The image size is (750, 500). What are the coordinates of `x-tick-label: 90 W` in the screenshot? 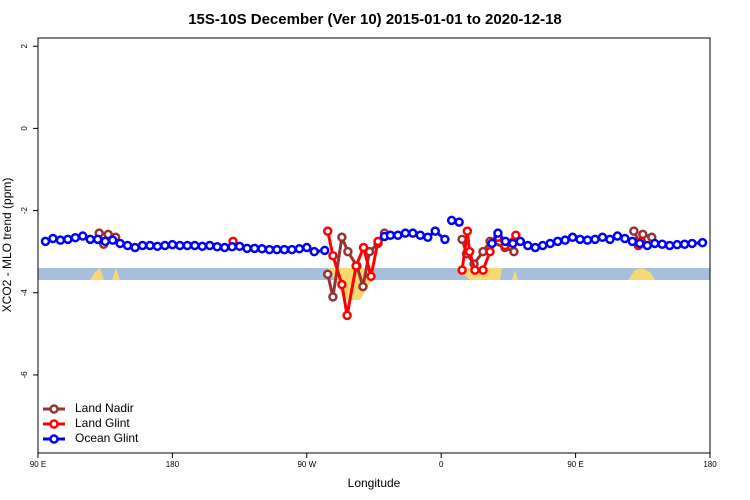 It's located at (306, 464).